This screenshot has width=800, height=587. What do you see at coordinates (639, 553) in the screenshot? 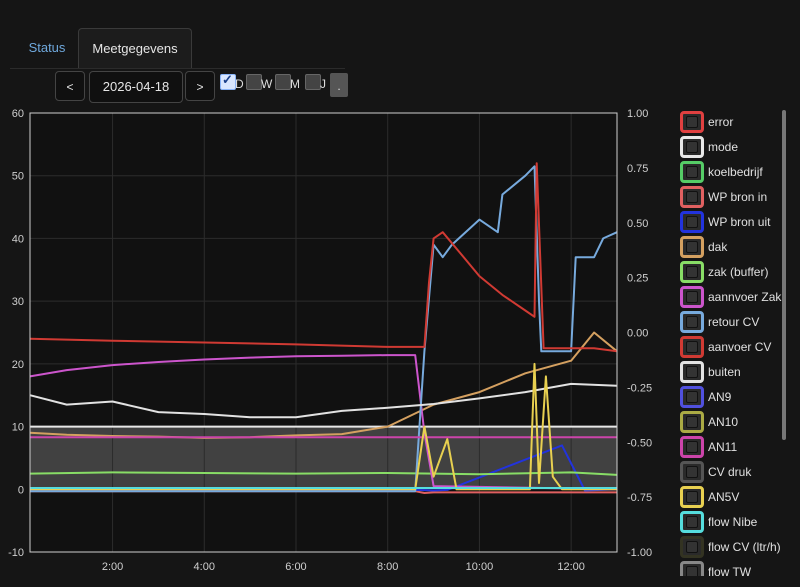
I see `y-tick-right: -1.00` at bounding box center [639, 553].